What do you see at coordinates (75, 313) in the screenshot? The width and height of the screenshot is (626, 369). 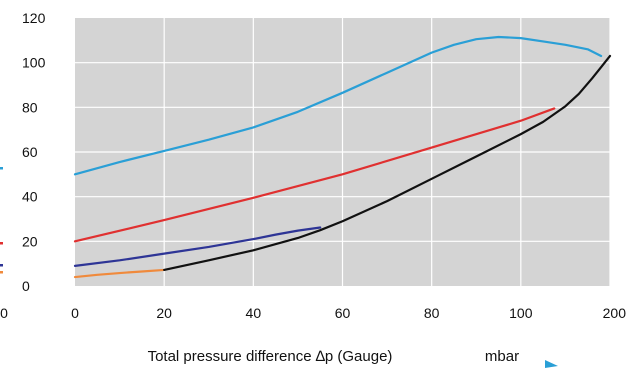 I see `x-tick-label-0: 0` at bounding box center [75, 313].